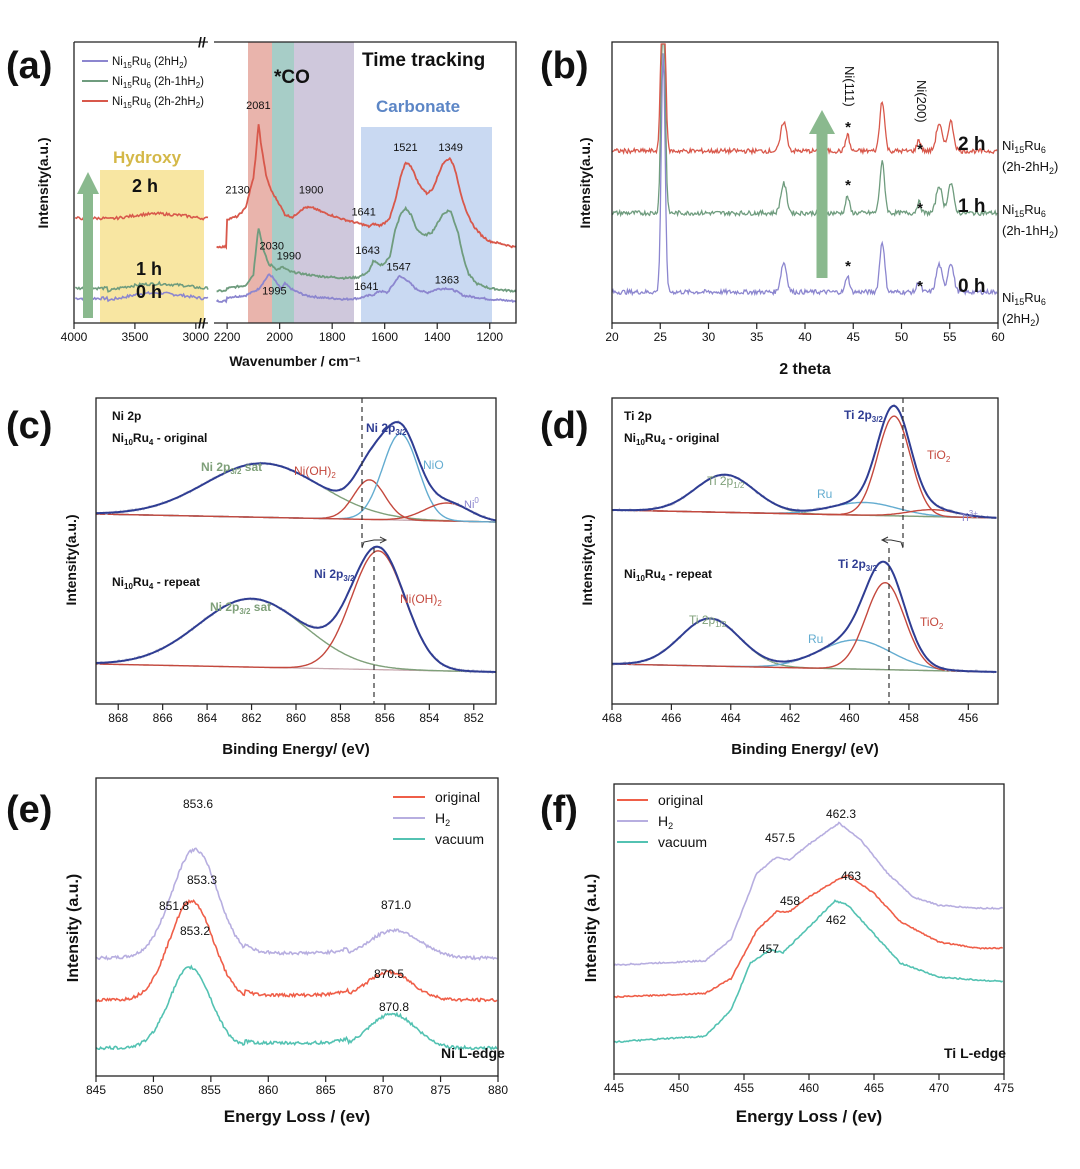 This screenshot has width=1080, height=1169. I want to click on c-label-niooh-bottom: Ni(OH)2, so click(421, 600).